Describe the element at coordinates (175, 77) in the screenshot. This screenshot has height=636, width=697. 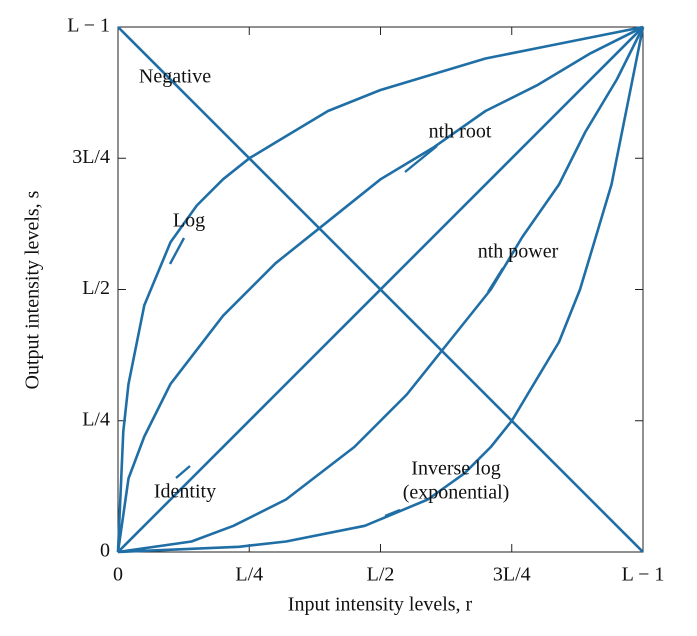
I see `curve-label: Negative` at that location.